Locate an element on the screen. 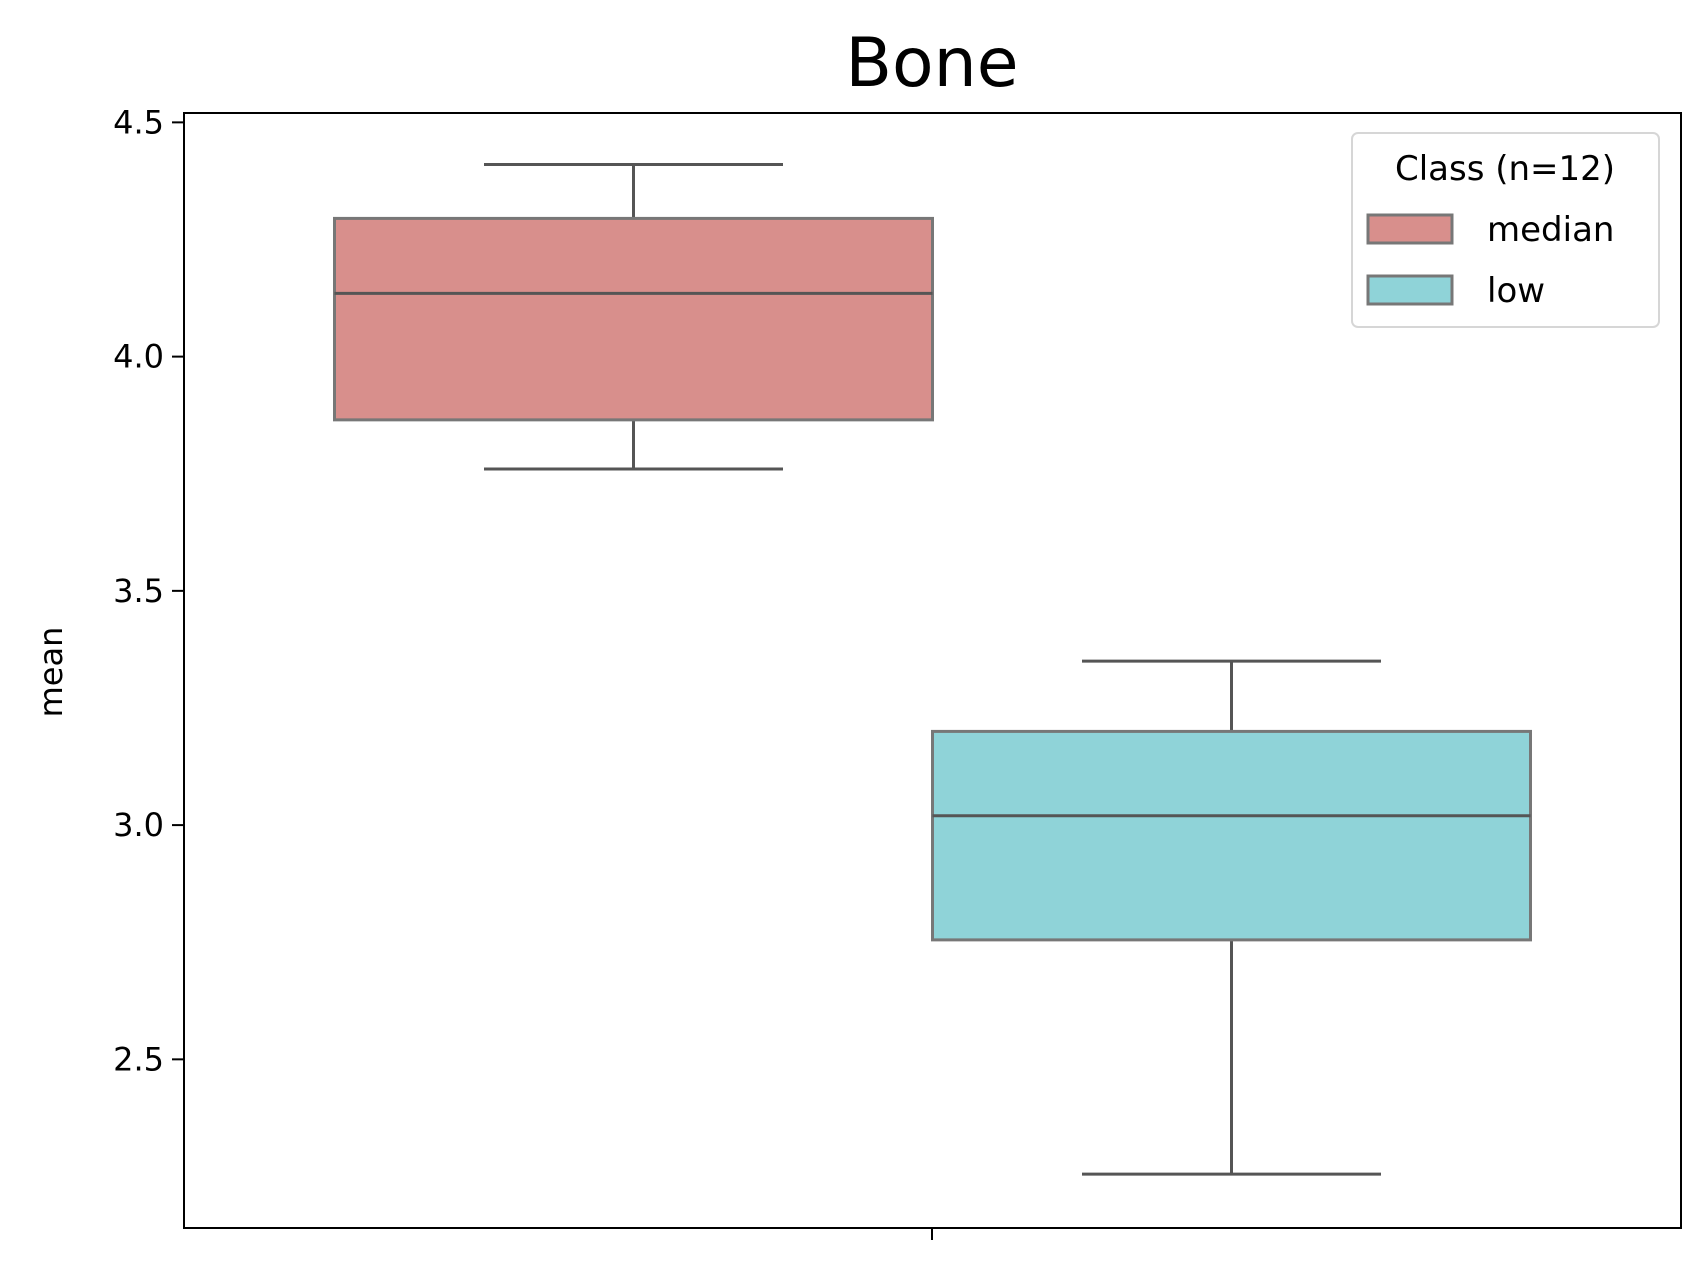  legend-swatch-low is located at coordinates (1410, 290).